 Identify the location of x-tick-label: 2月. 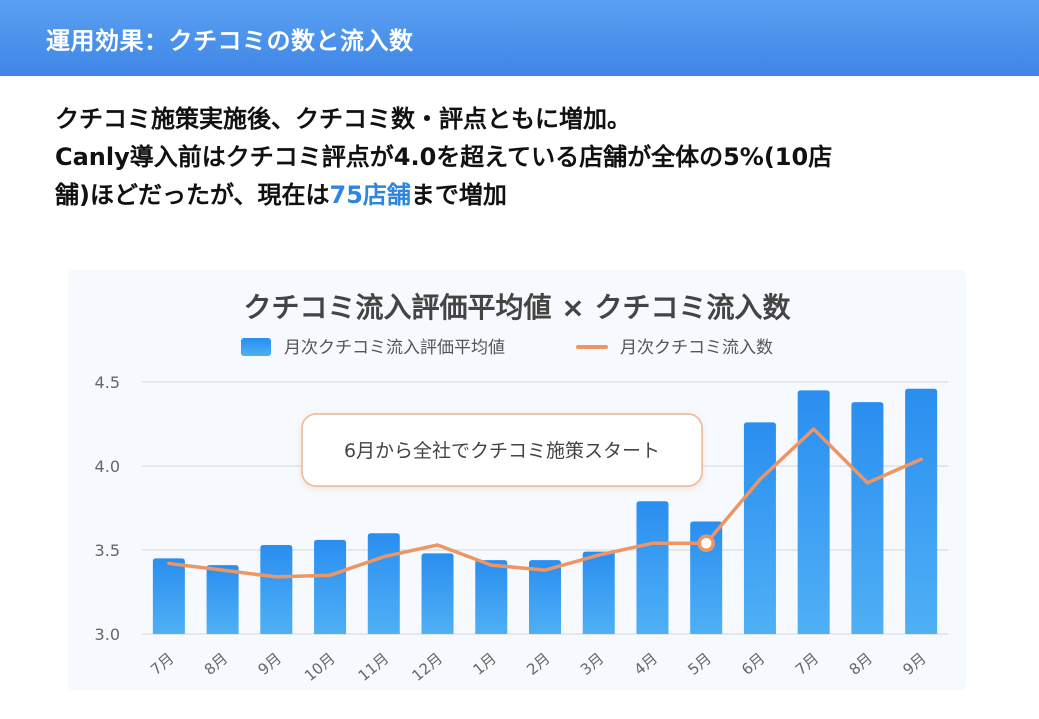
(538, 664).